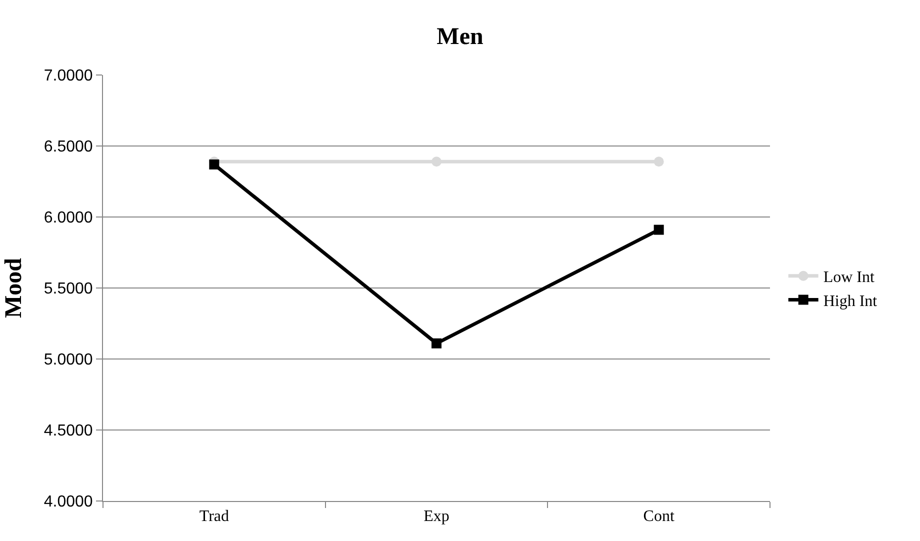 The image size is (920, 541). Describe the element at coordinates (13, 287) in the screenshot. I see `y-axis-title: Mood` at that location.